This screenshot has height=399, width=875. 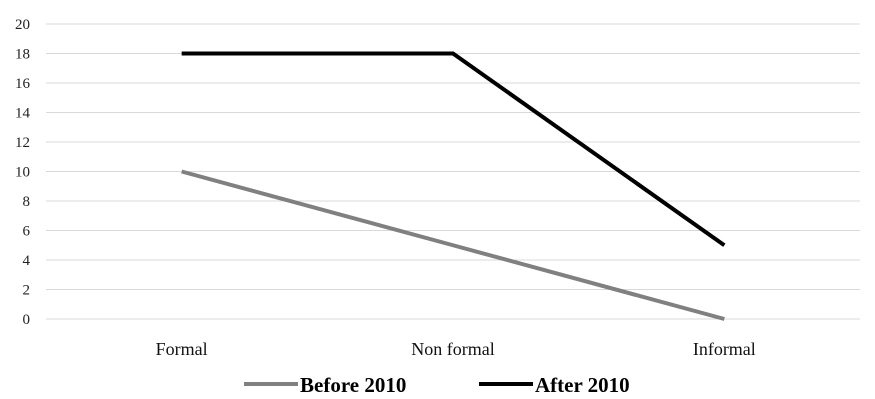 I want to click on y-tick-label: 4, so click(x=27, y=261).